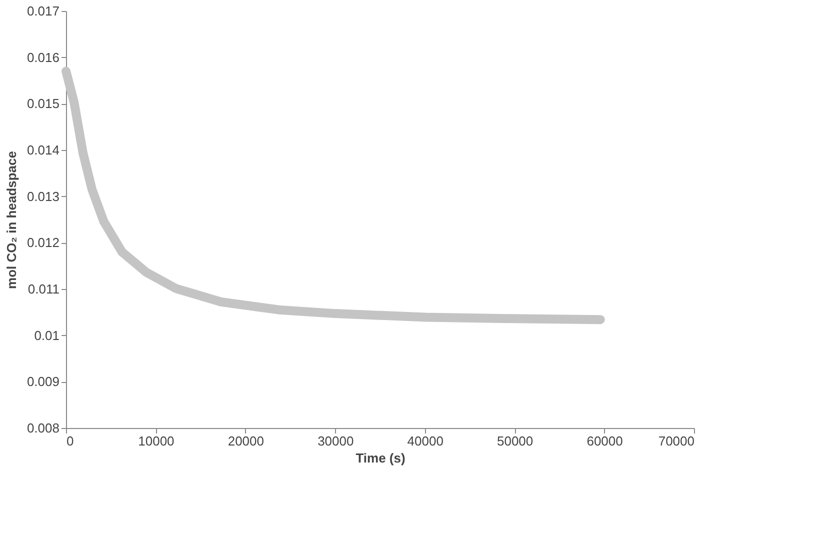 The image size is (826, 550). Describe the element at coordinates (336, 441) in the screenshot. I see `x-tick-label: 30000` at that location.